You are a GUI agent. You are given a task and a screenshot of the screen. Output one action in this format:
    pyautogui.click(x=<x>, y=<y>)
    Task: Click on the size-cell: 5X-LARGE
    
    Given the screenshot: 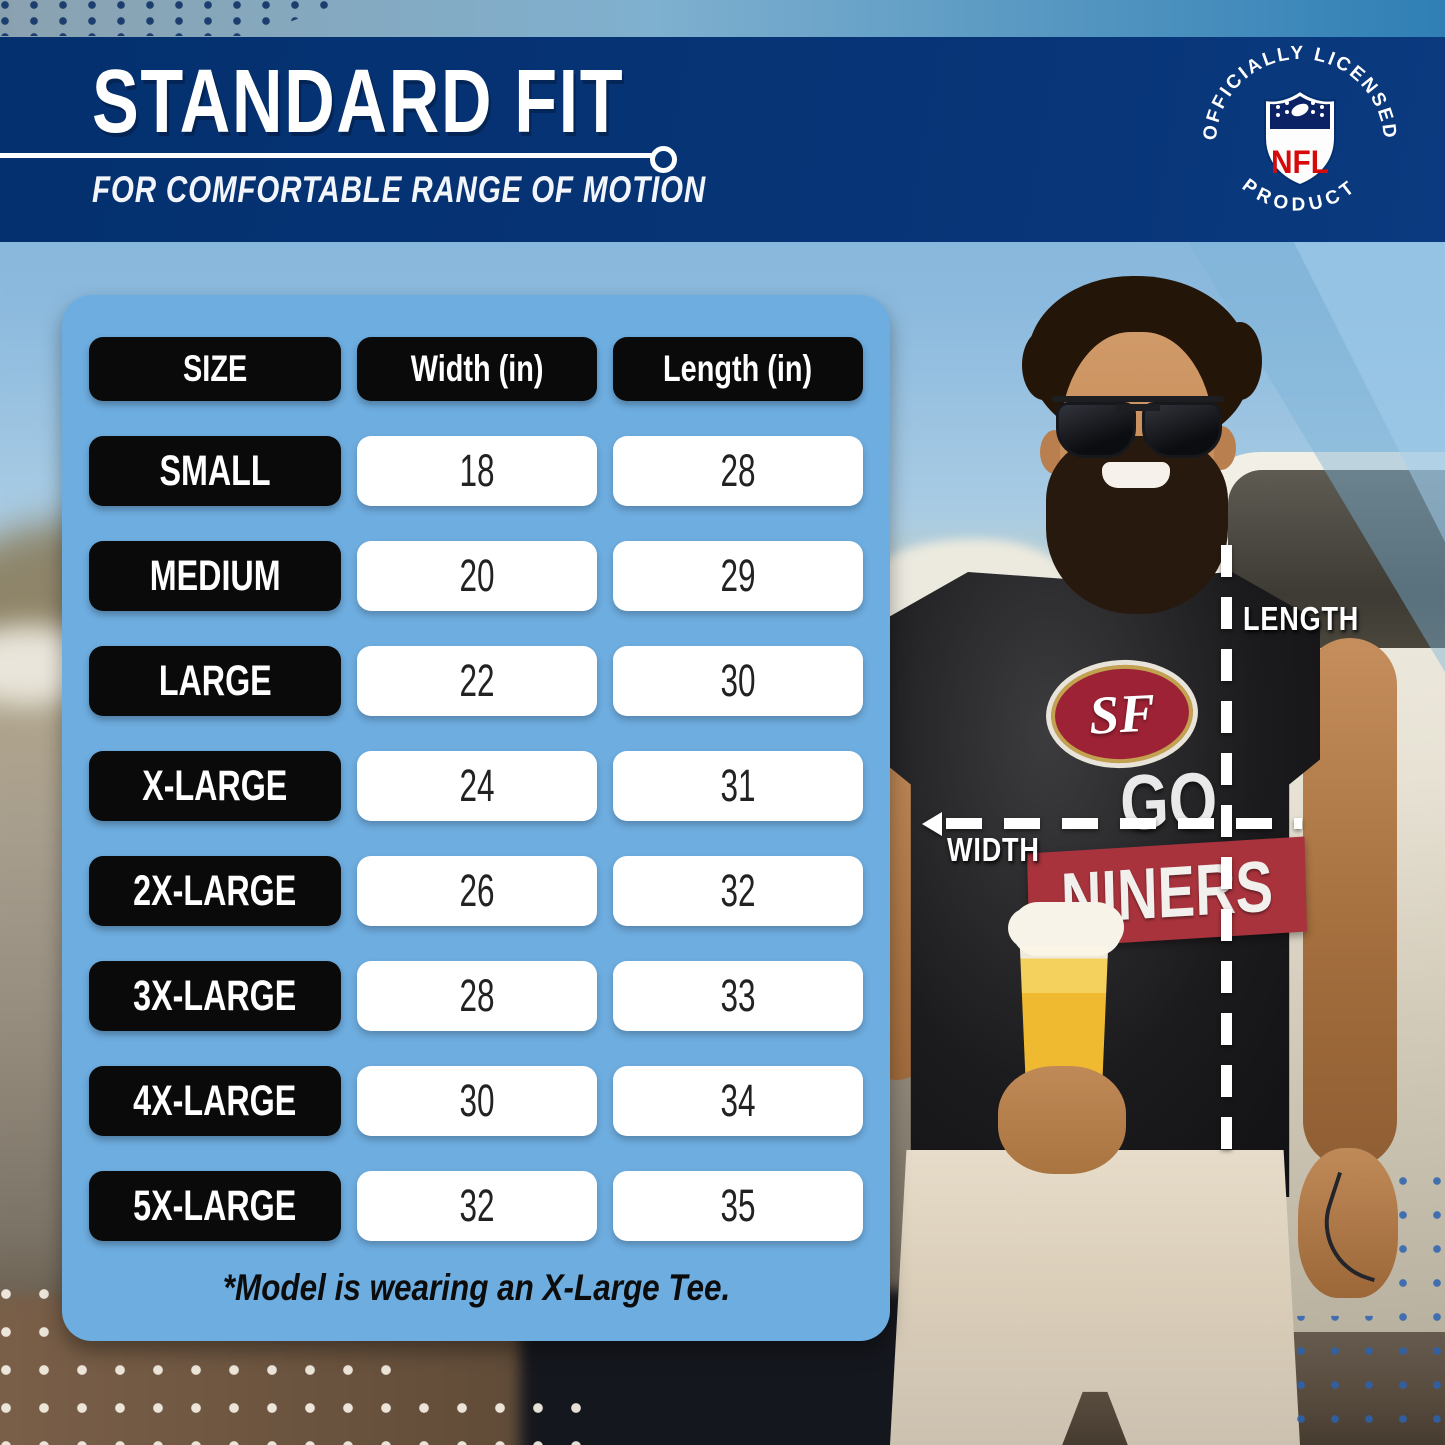 What is the action you would take?
    pyautogui.click(x=215, y=1206)
    